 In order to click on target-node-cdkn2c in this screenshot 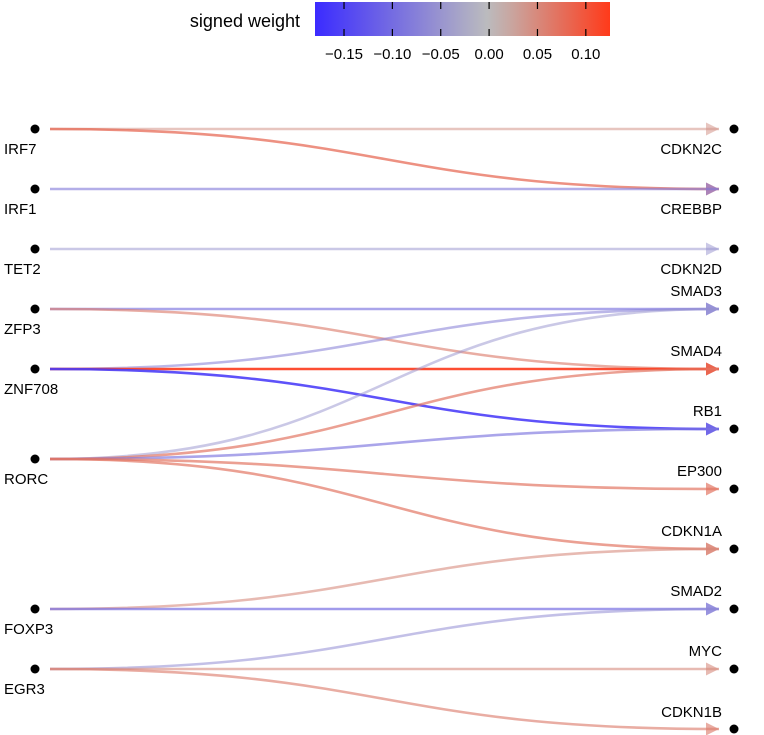, I will do `click(734, 129)`.